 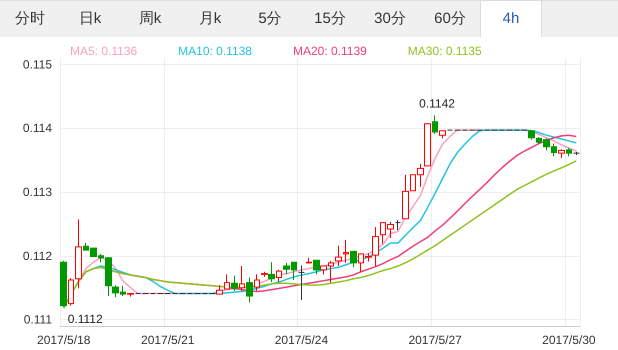 What do you see at coordinates (330, 19) in the screenshot?
I see `tab-button: 15分` at bounding box center [330, 19].